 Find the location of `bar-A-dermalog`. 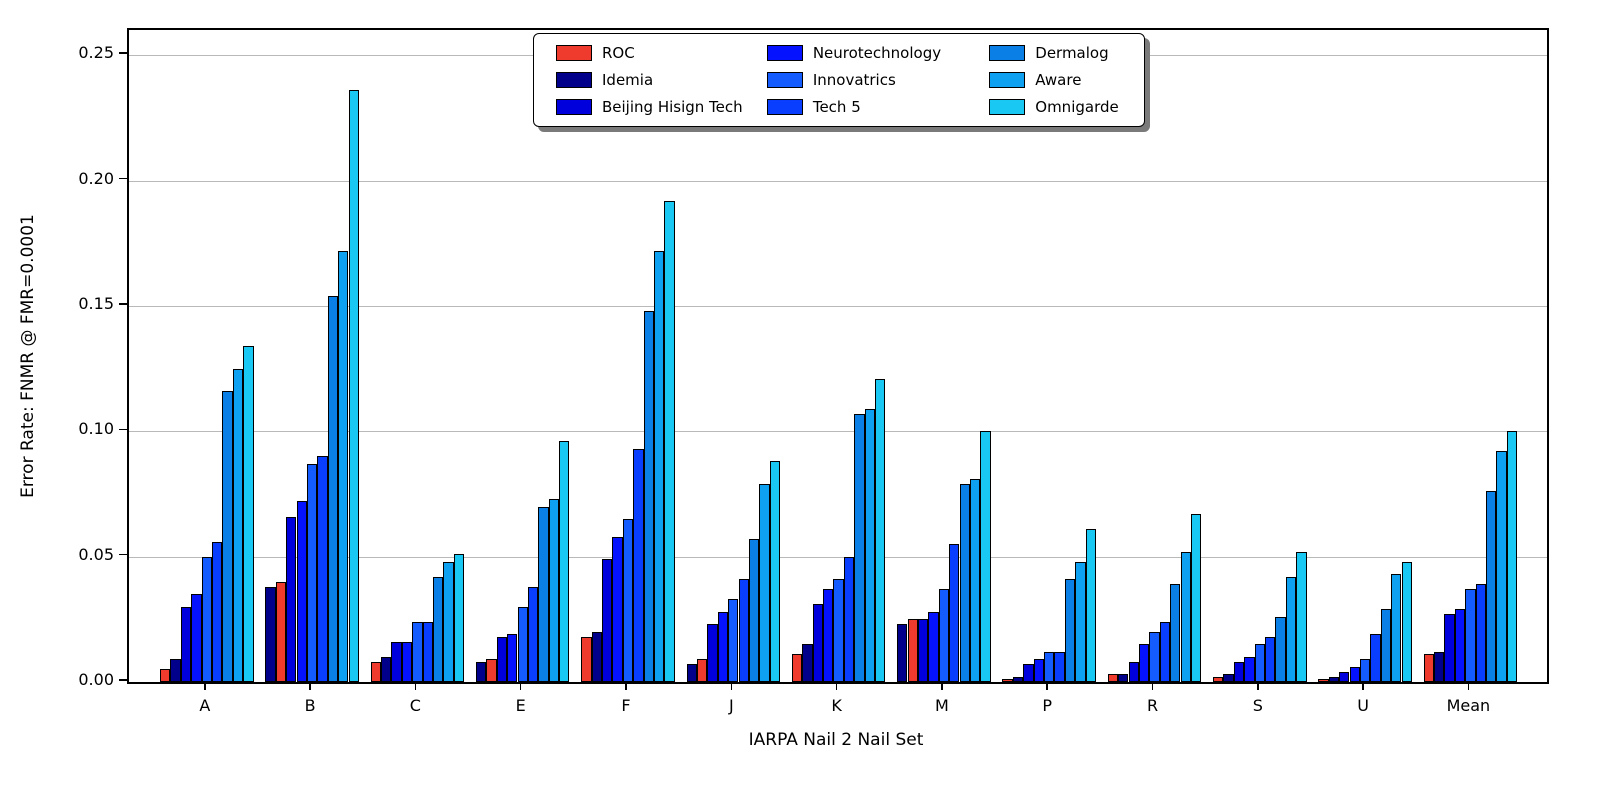

bar-A-dermalog is located at coordinates (227, 536).